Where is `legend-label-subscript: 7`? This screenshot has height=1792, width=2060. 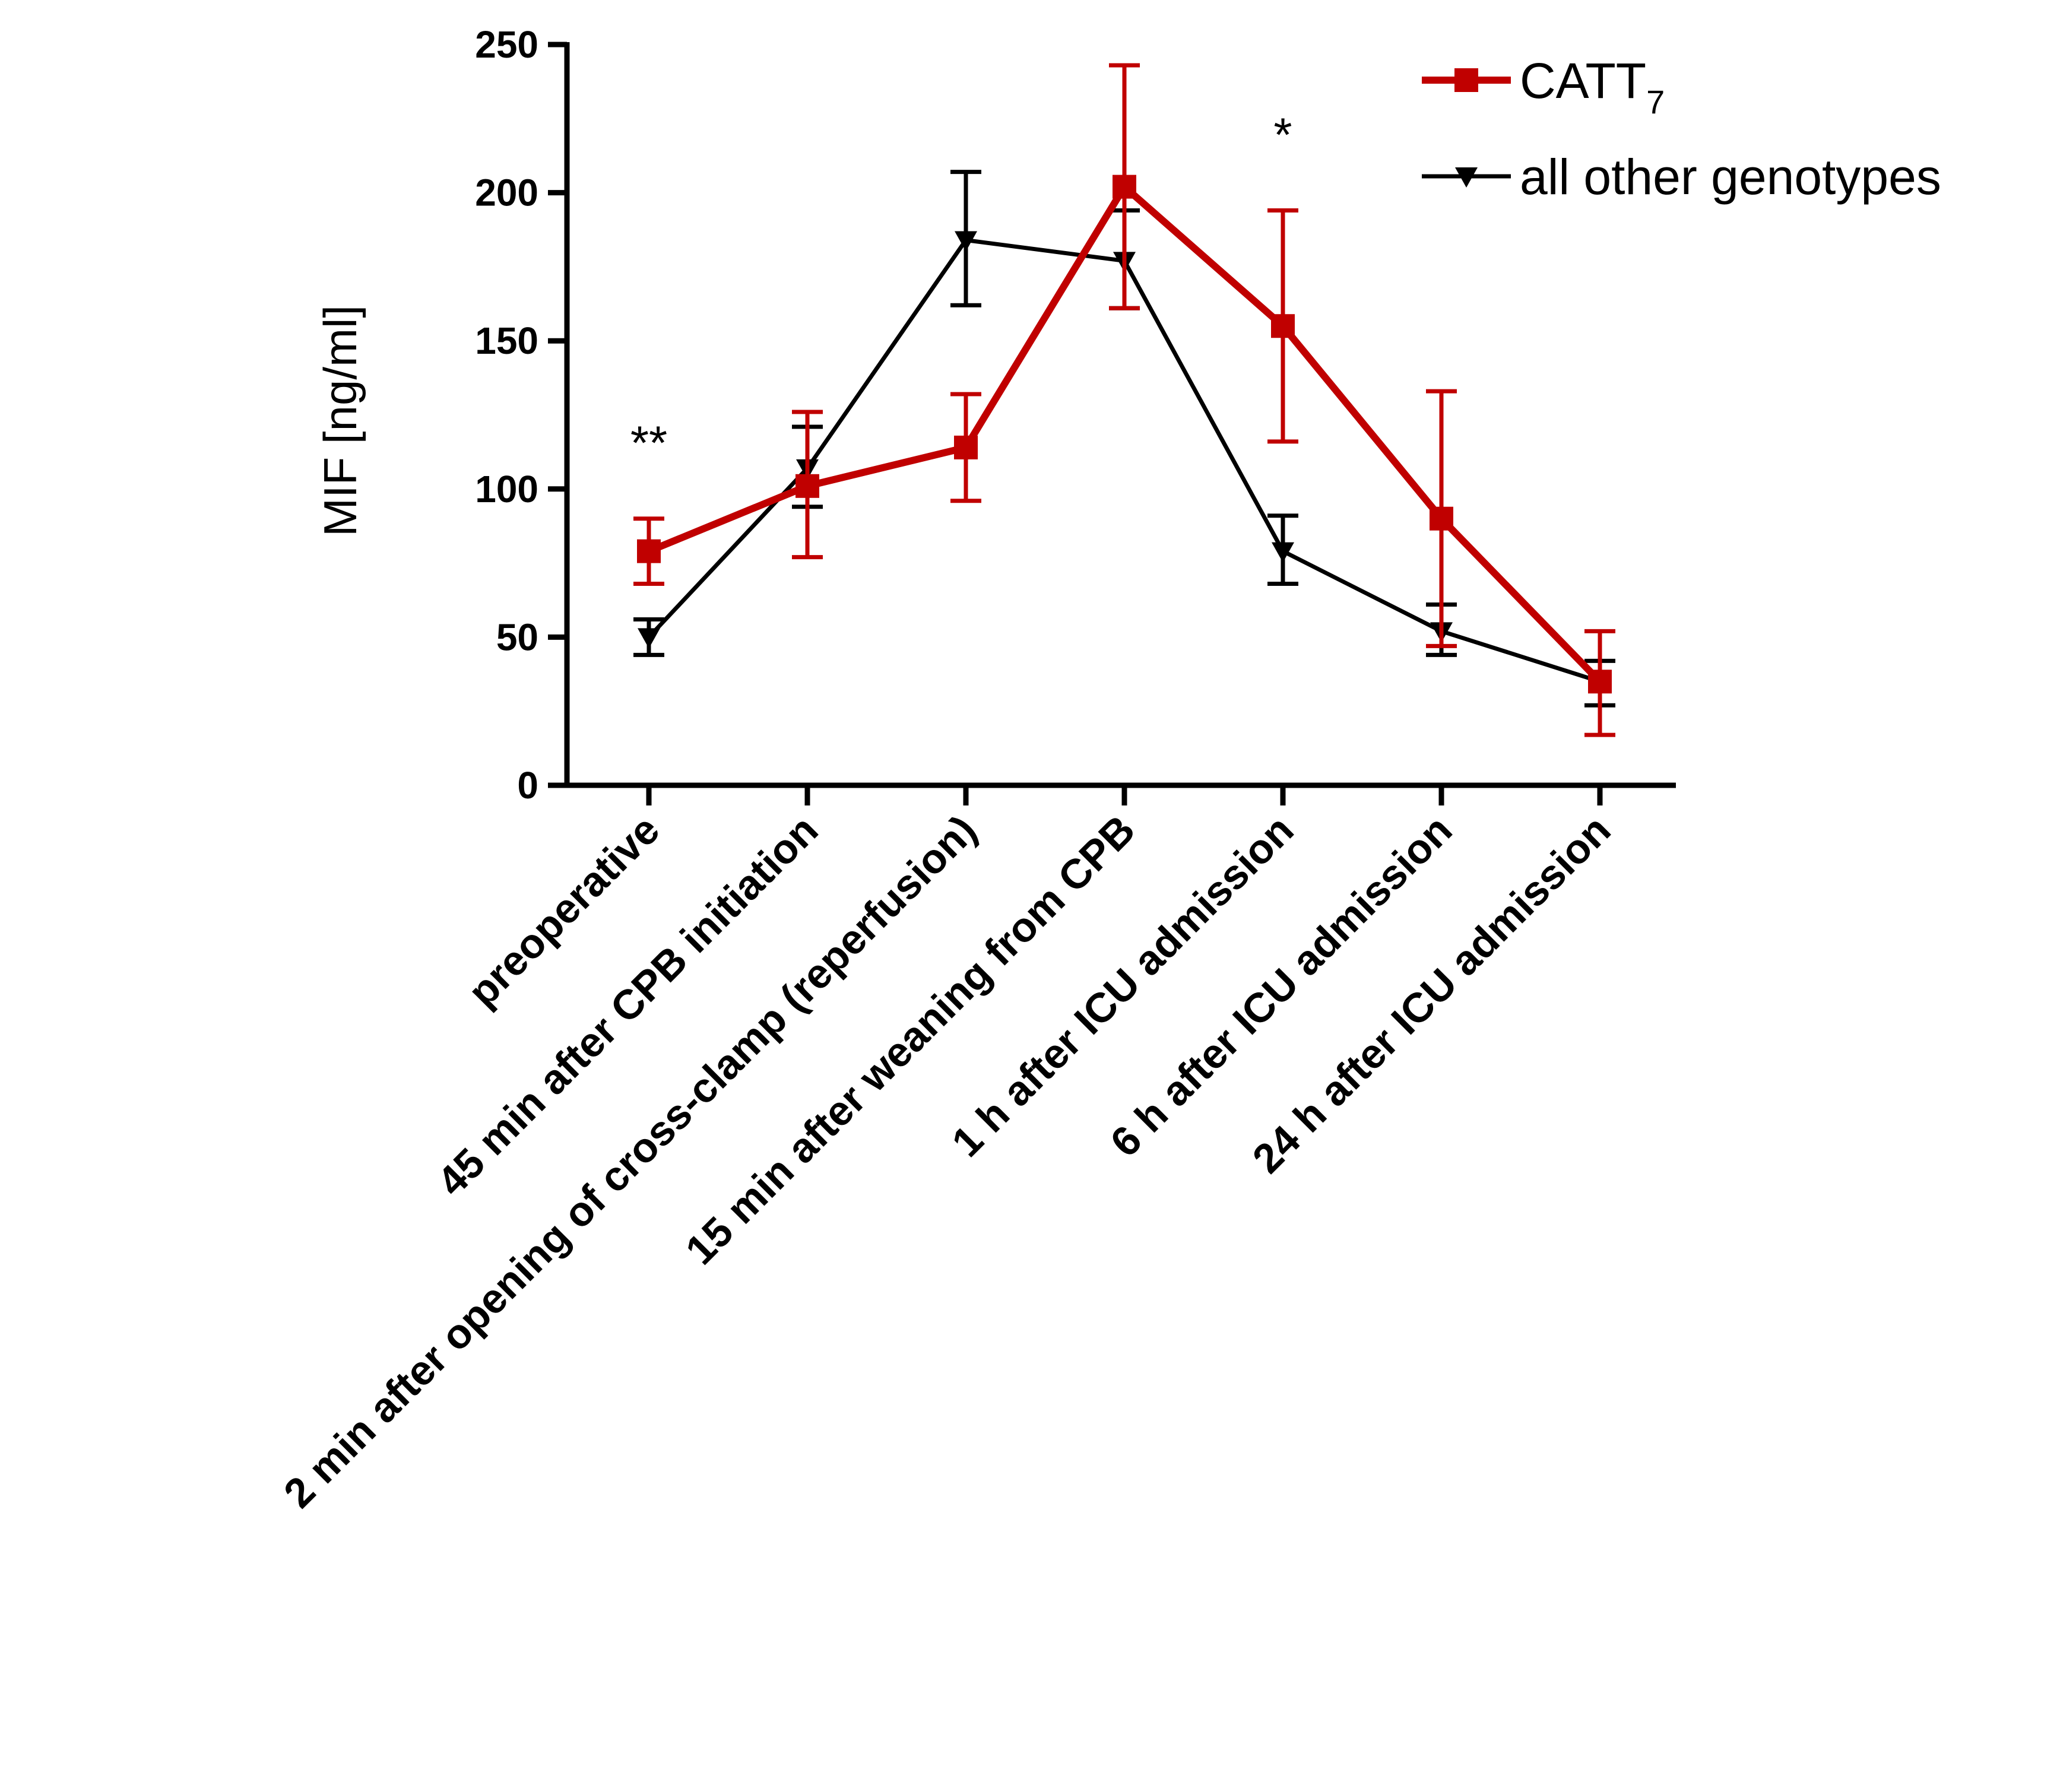 legend-label-subscript: 7 is located at coordinates (1655, 101).